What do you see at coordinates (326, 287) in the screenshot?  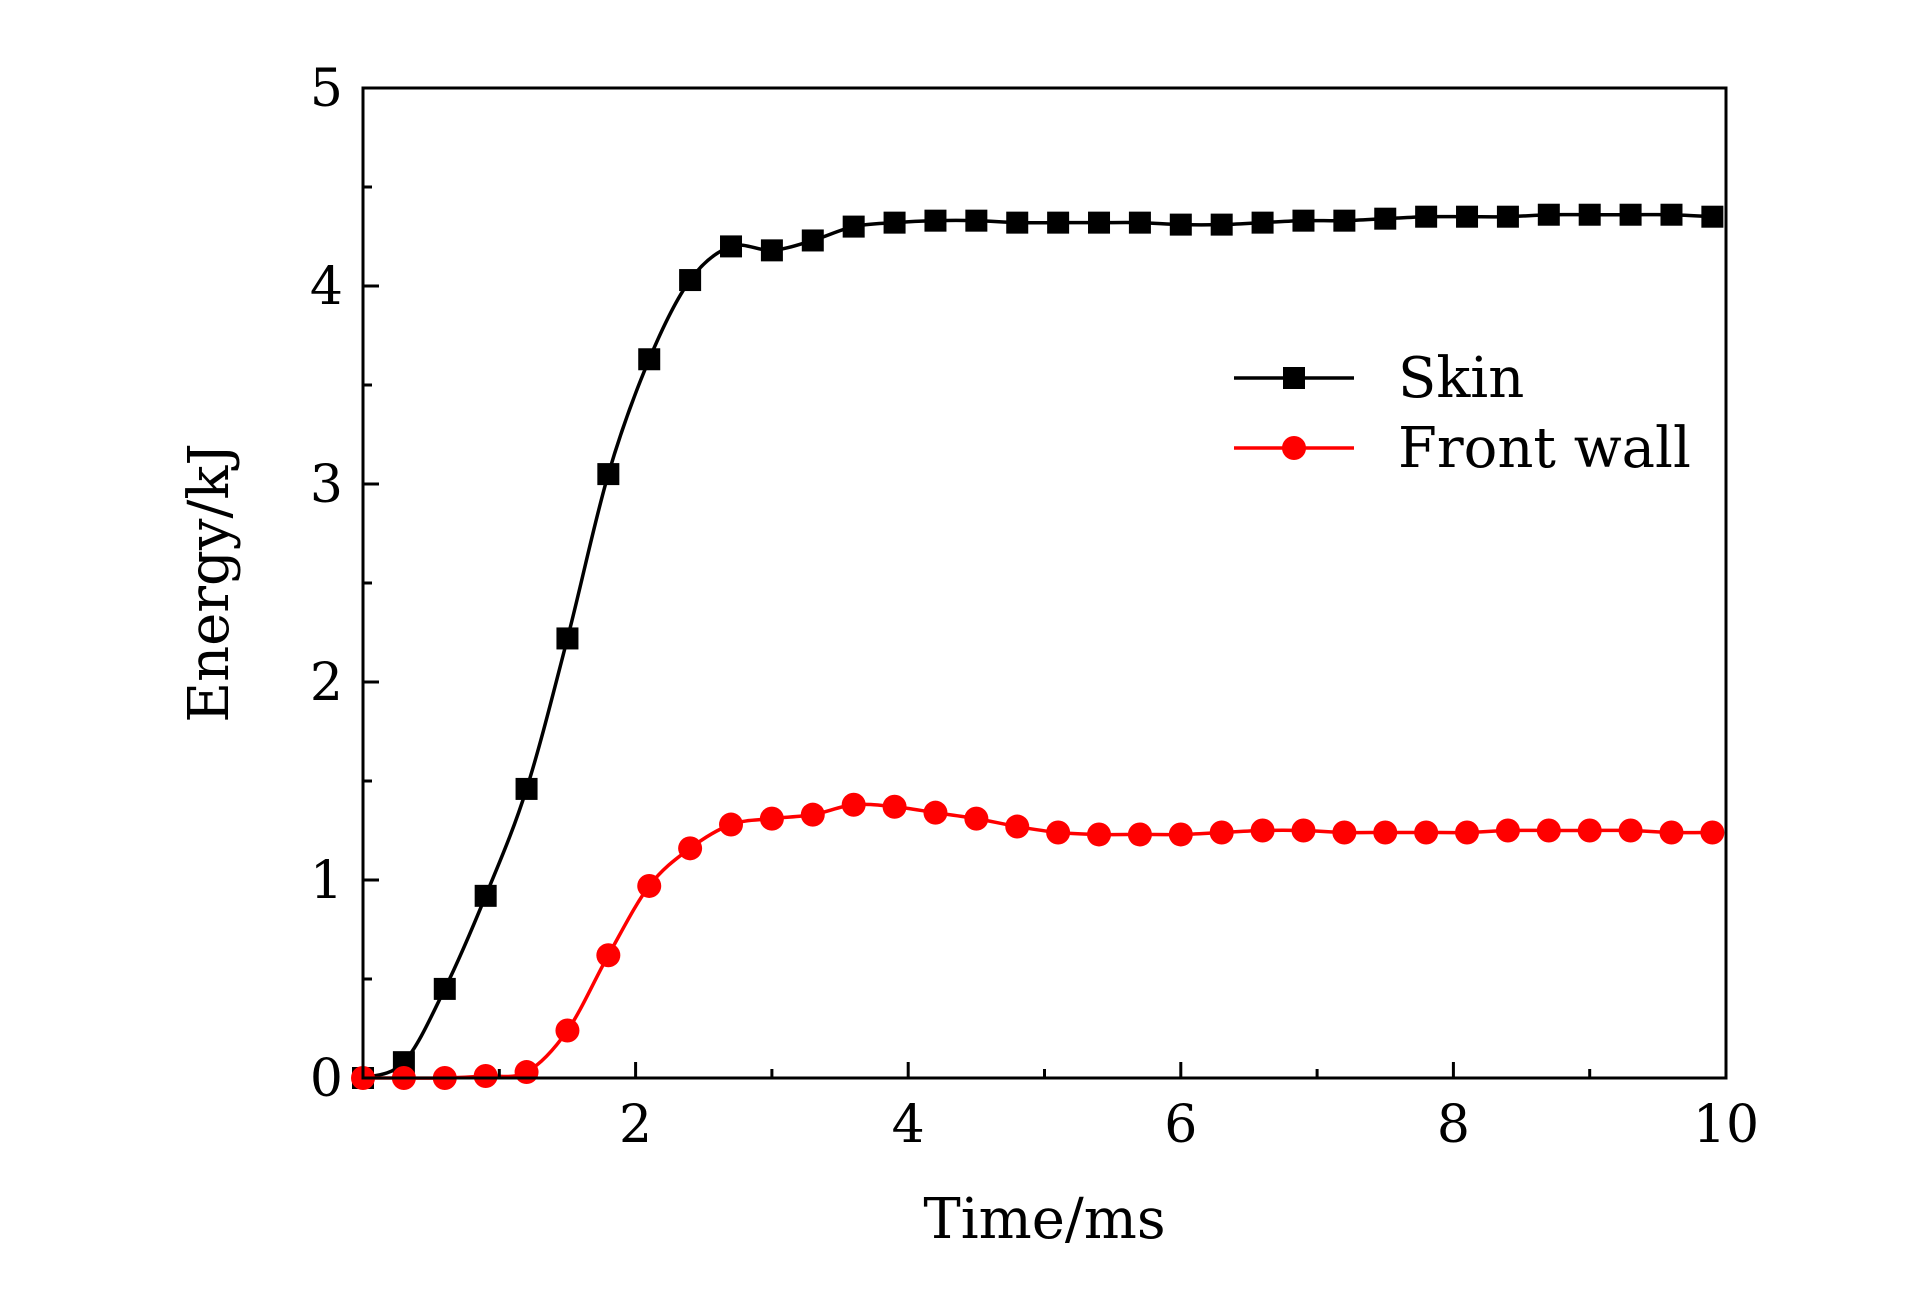 I see `y-tick-label: 4` at bounding box center [326, 287].